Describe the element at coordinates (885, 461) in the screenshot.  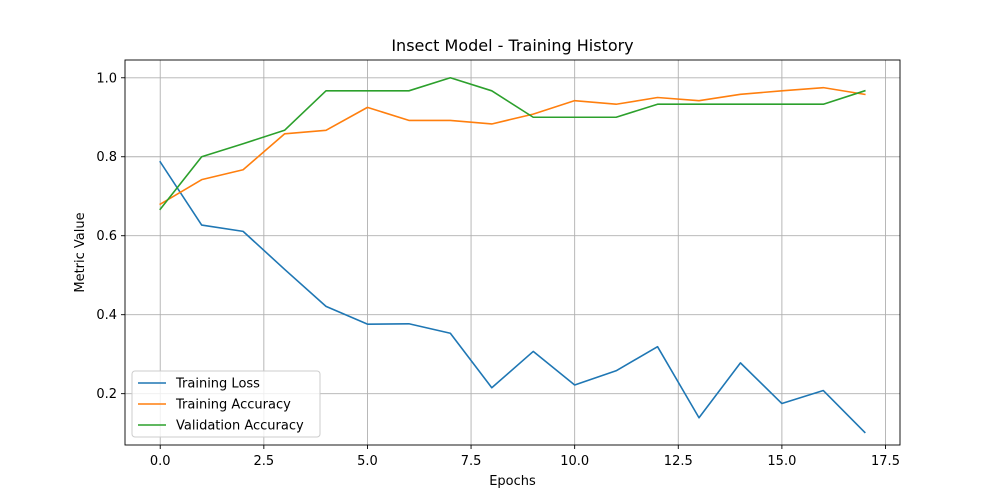
I see `x-tick-label: 17.5` at that location.